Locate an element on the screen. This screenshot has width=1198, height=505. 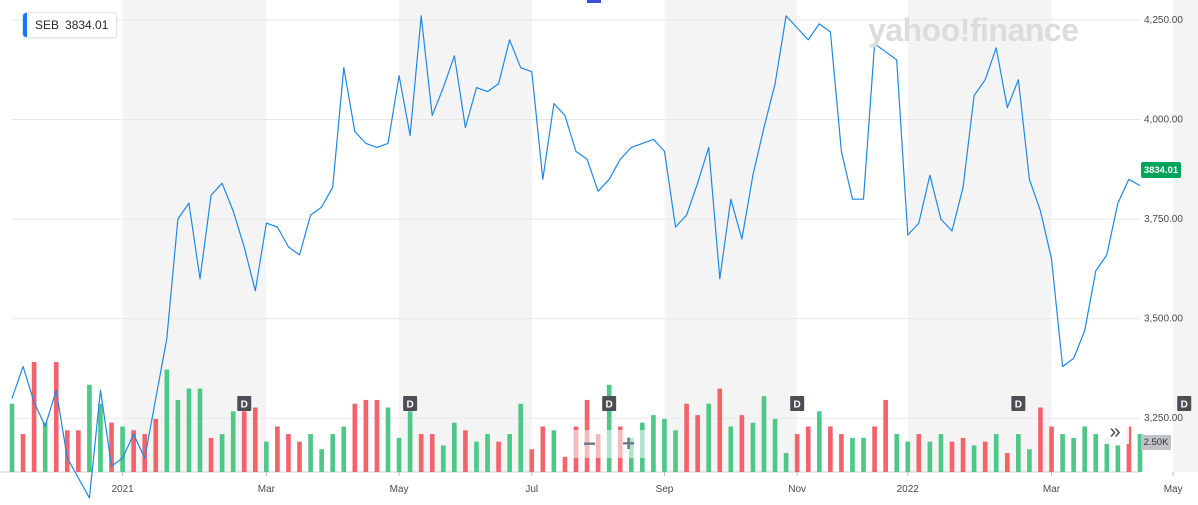
zoom-controls: − + is located at coordinates (609, 444).